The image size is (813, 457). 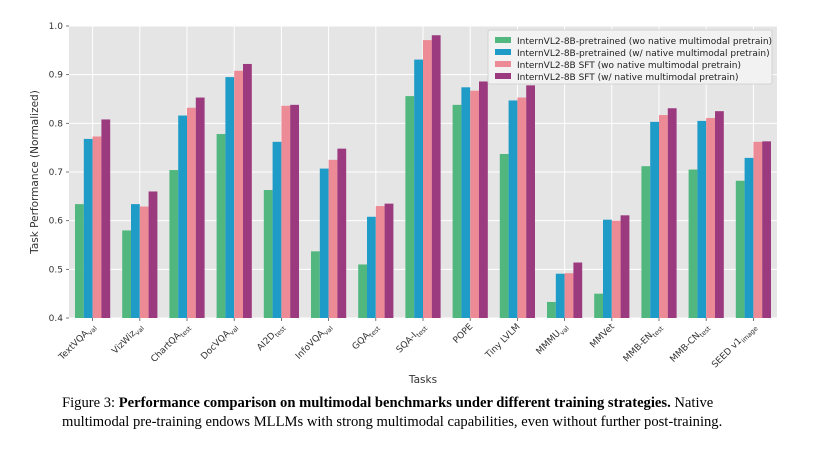 What do you see at coordinates (686, 348) in the screenshot?
I see `x-tick-base: MMB-CN` at bounding box center [686, 348].